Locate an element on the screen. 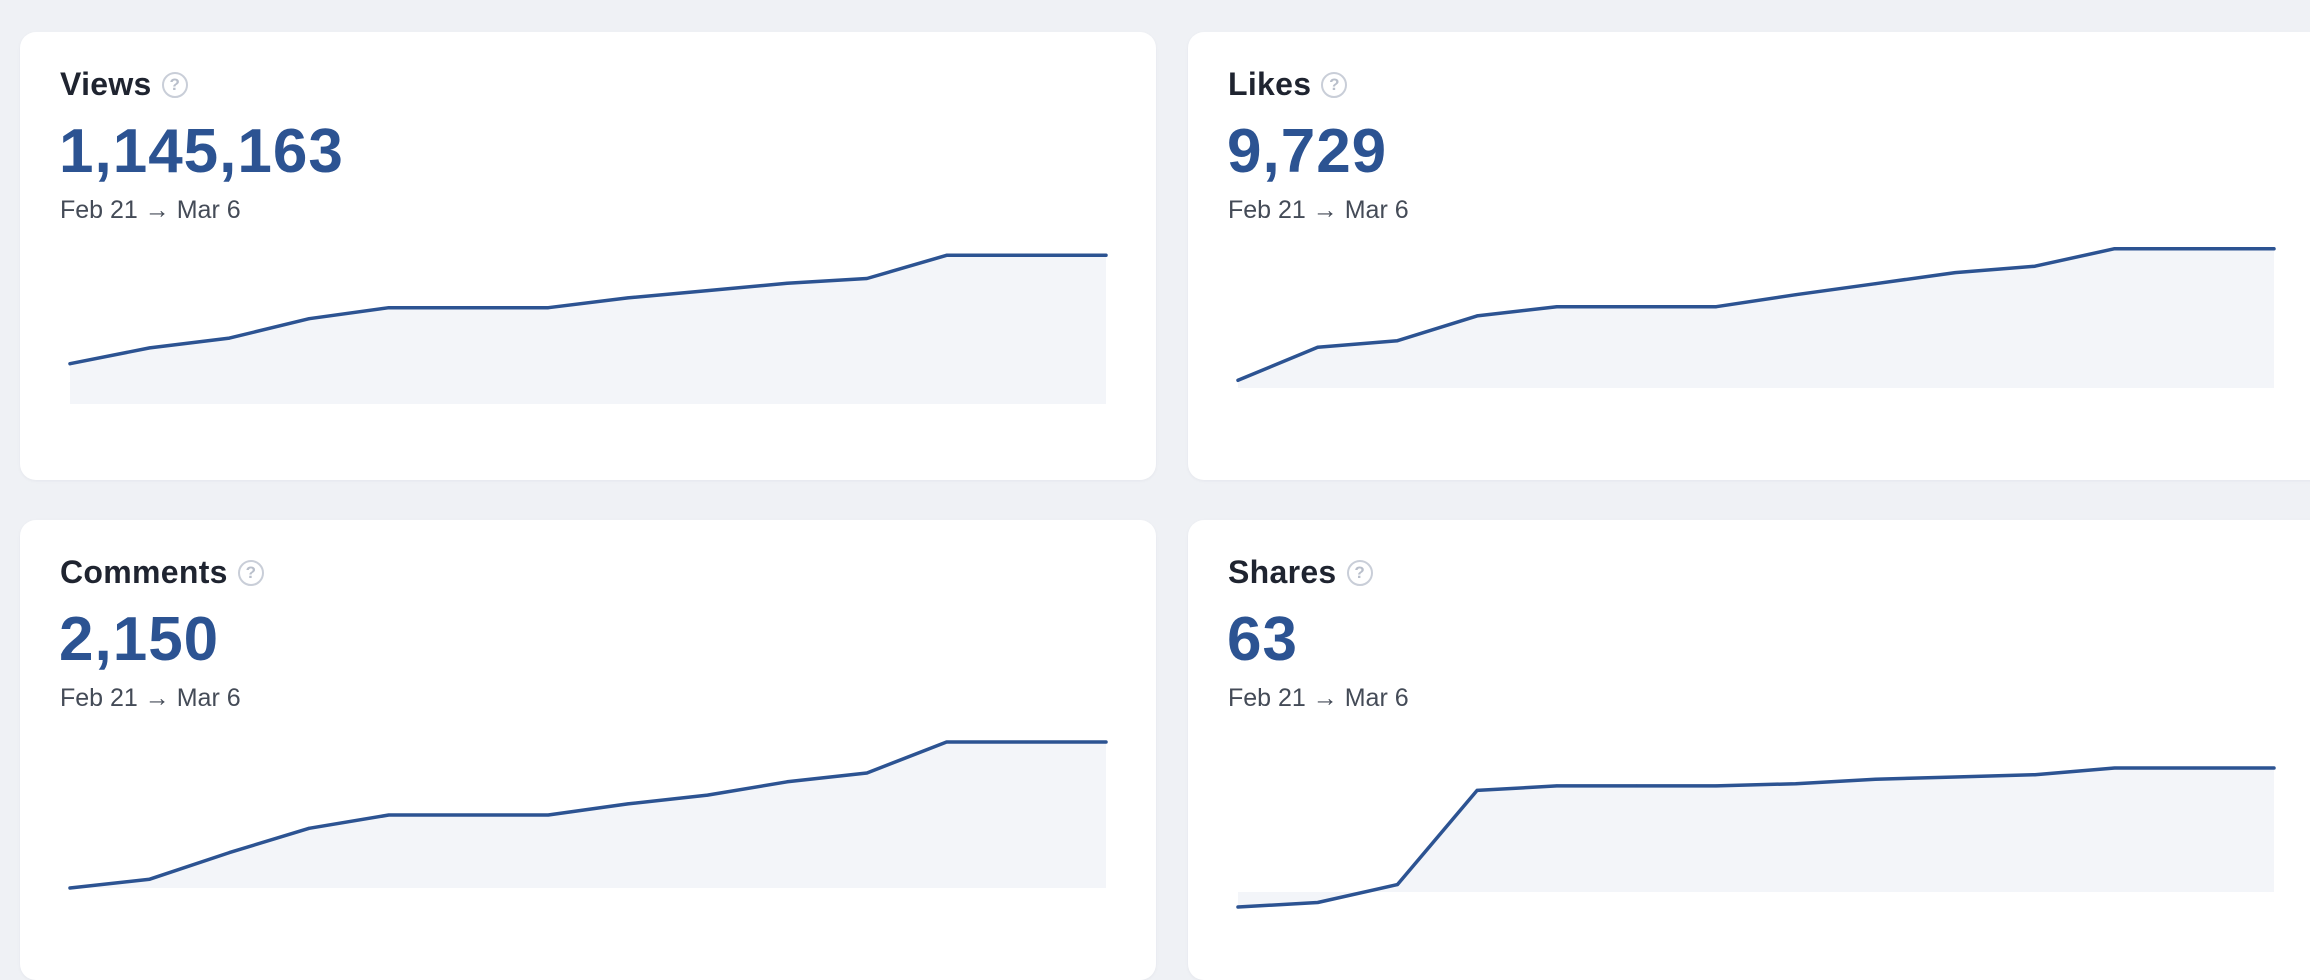 The width and height of the screenshot is (2310, 980). metric-value: 63 is located at coordinates (1262, 639).